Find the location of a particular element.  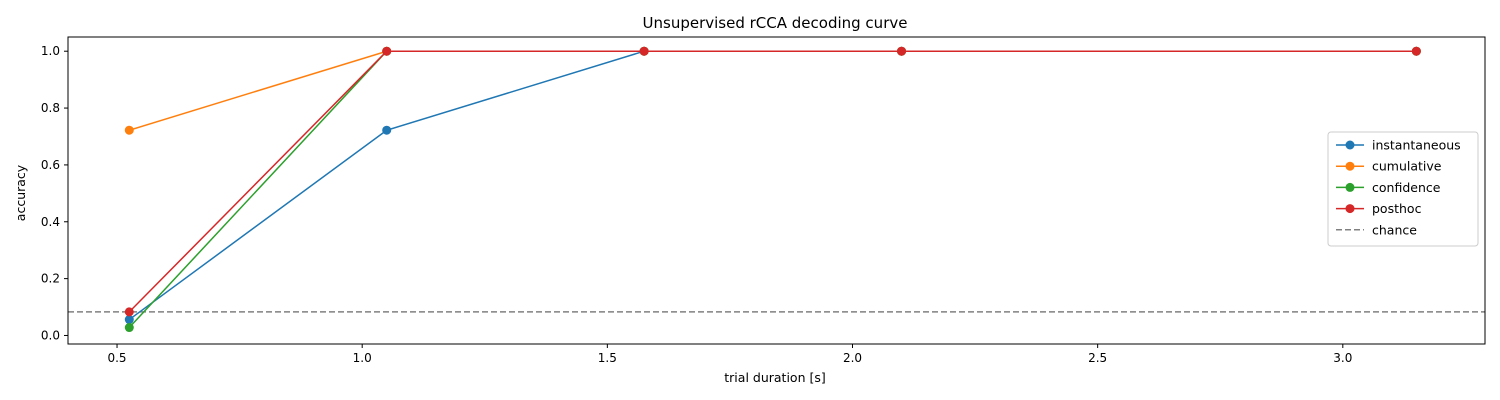

legend-box is located at coordinates (1403, 189).